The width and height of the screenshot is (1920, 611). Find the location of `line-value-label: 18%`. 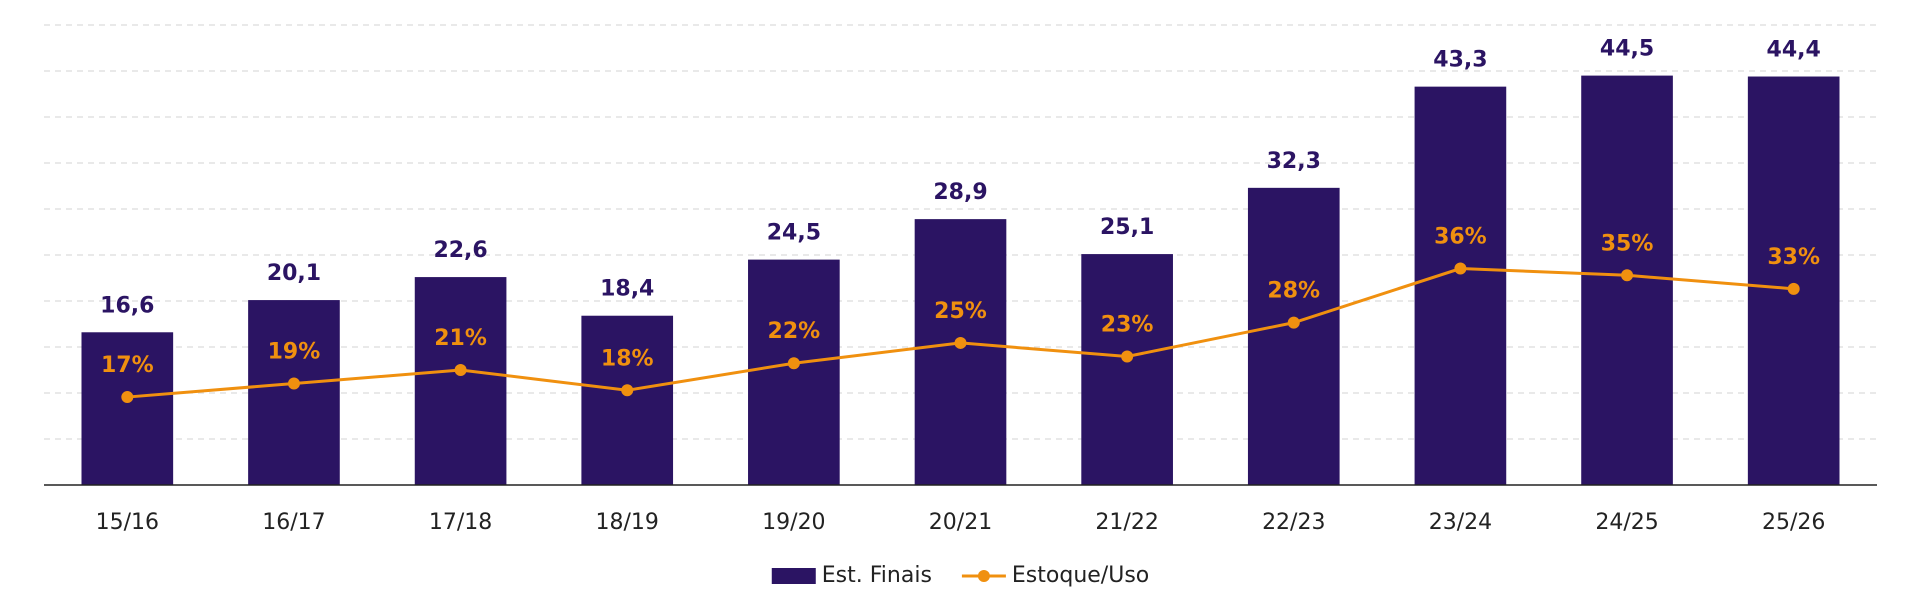

line-value-label: 18% is located at coordinates (627, 358).